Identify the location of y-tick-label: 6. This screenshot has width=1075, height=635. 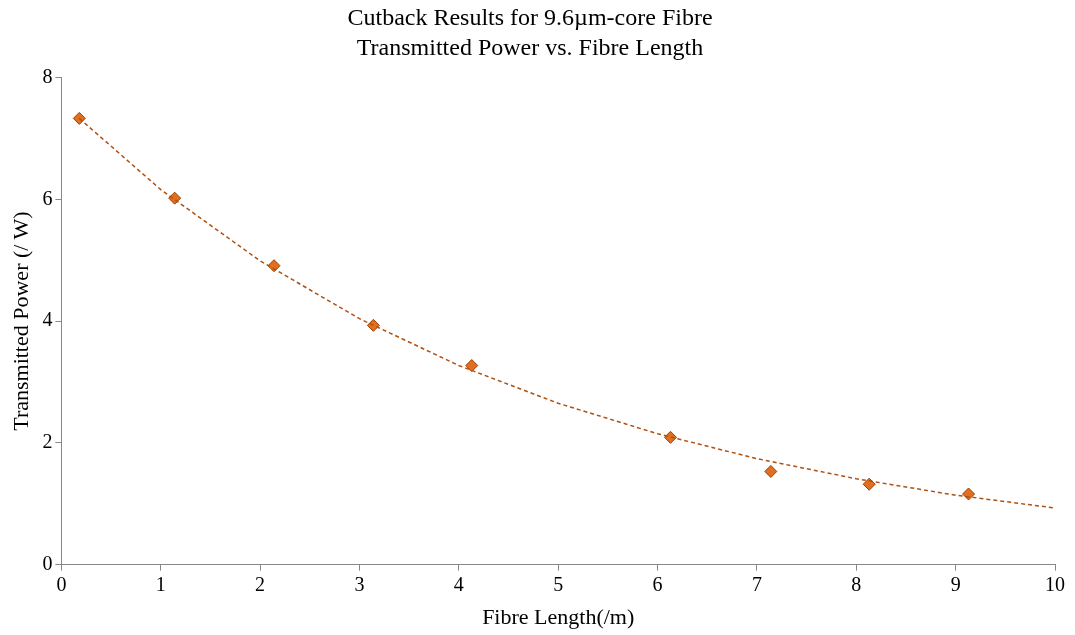
(47, 197).